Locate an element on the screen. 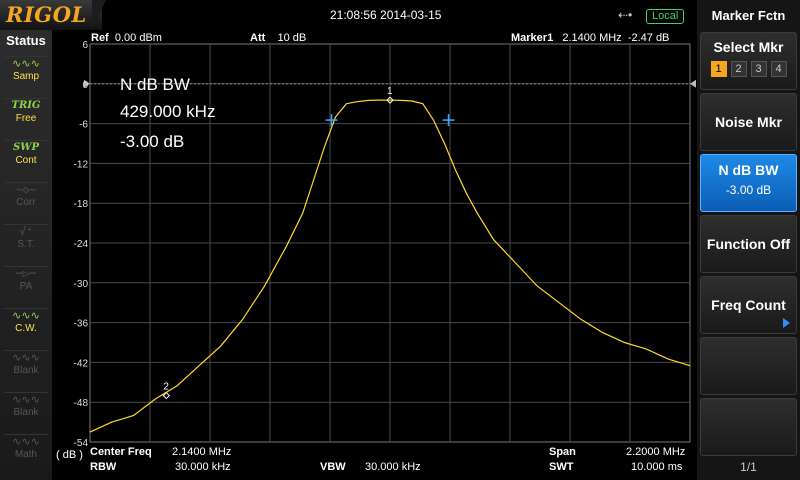 Image resolution: width=800 pixels, height=480 pixels. ndb-title: N dB BW is located at coordinates (155, 84).